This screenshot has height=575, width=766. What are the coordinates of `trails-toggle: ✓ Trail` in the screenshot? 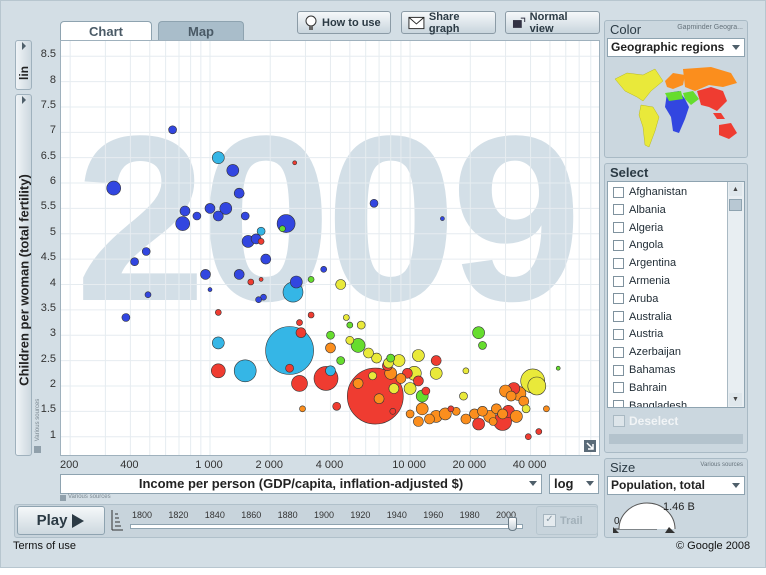 It's located at (567, 520).